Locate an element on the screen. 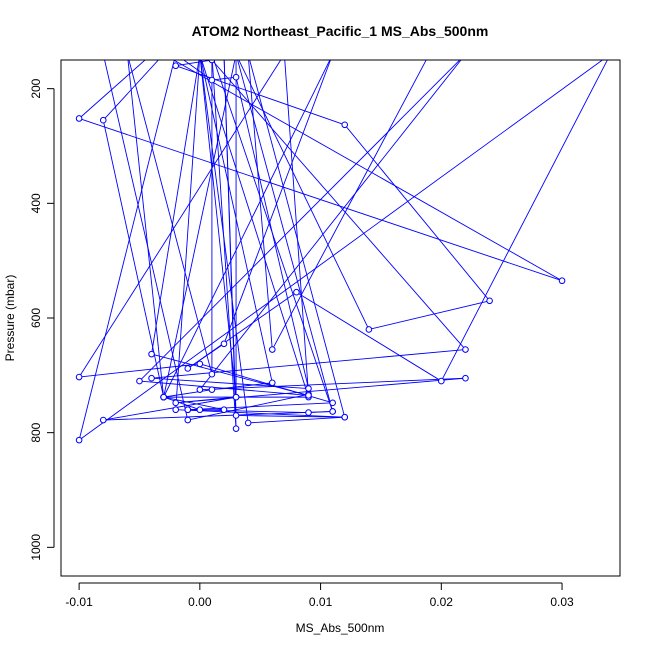  y-tick-label: 1000 is located at coordinates (36, 547).